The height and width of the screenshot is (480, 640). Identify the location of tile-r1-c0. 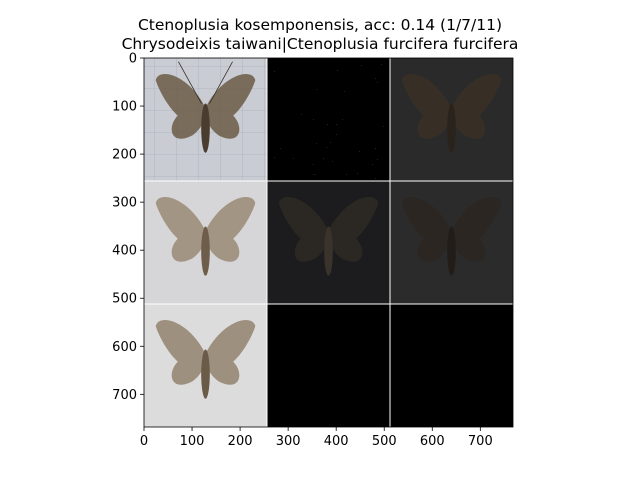
(205, 242).